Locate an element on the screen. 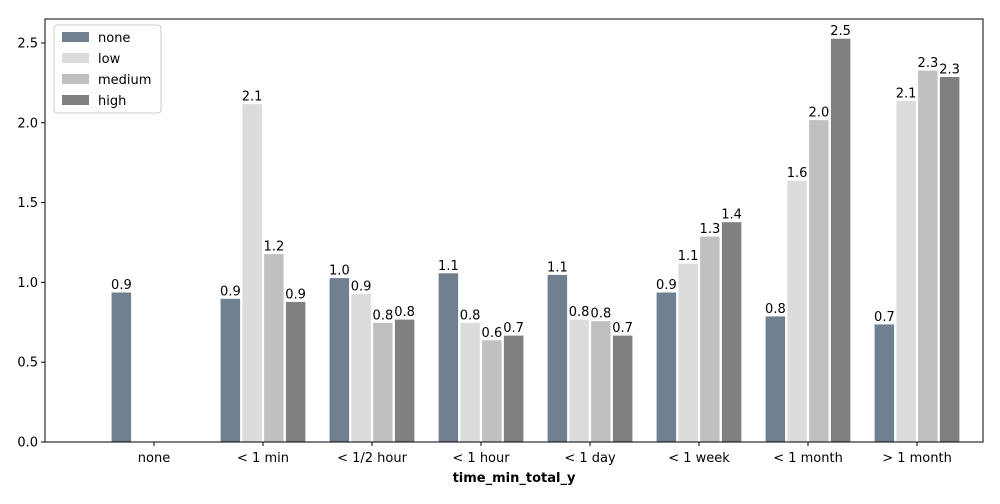 The width and height of the screenshot is (1000, 504). legend-swatch-high is located at coordinates (75, 100).